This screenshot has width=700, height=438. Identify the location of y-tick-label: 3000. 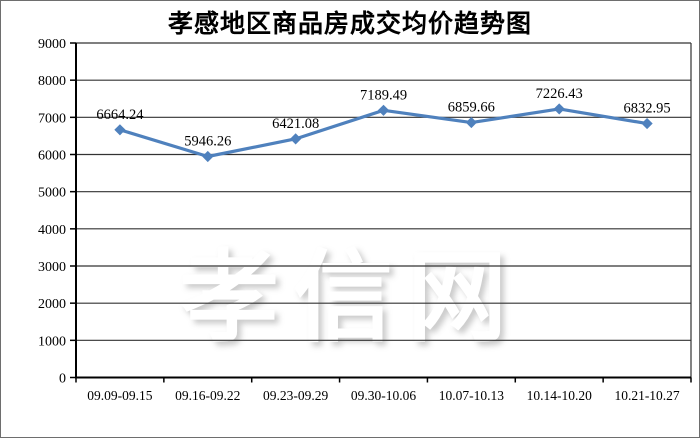
(52, 267).